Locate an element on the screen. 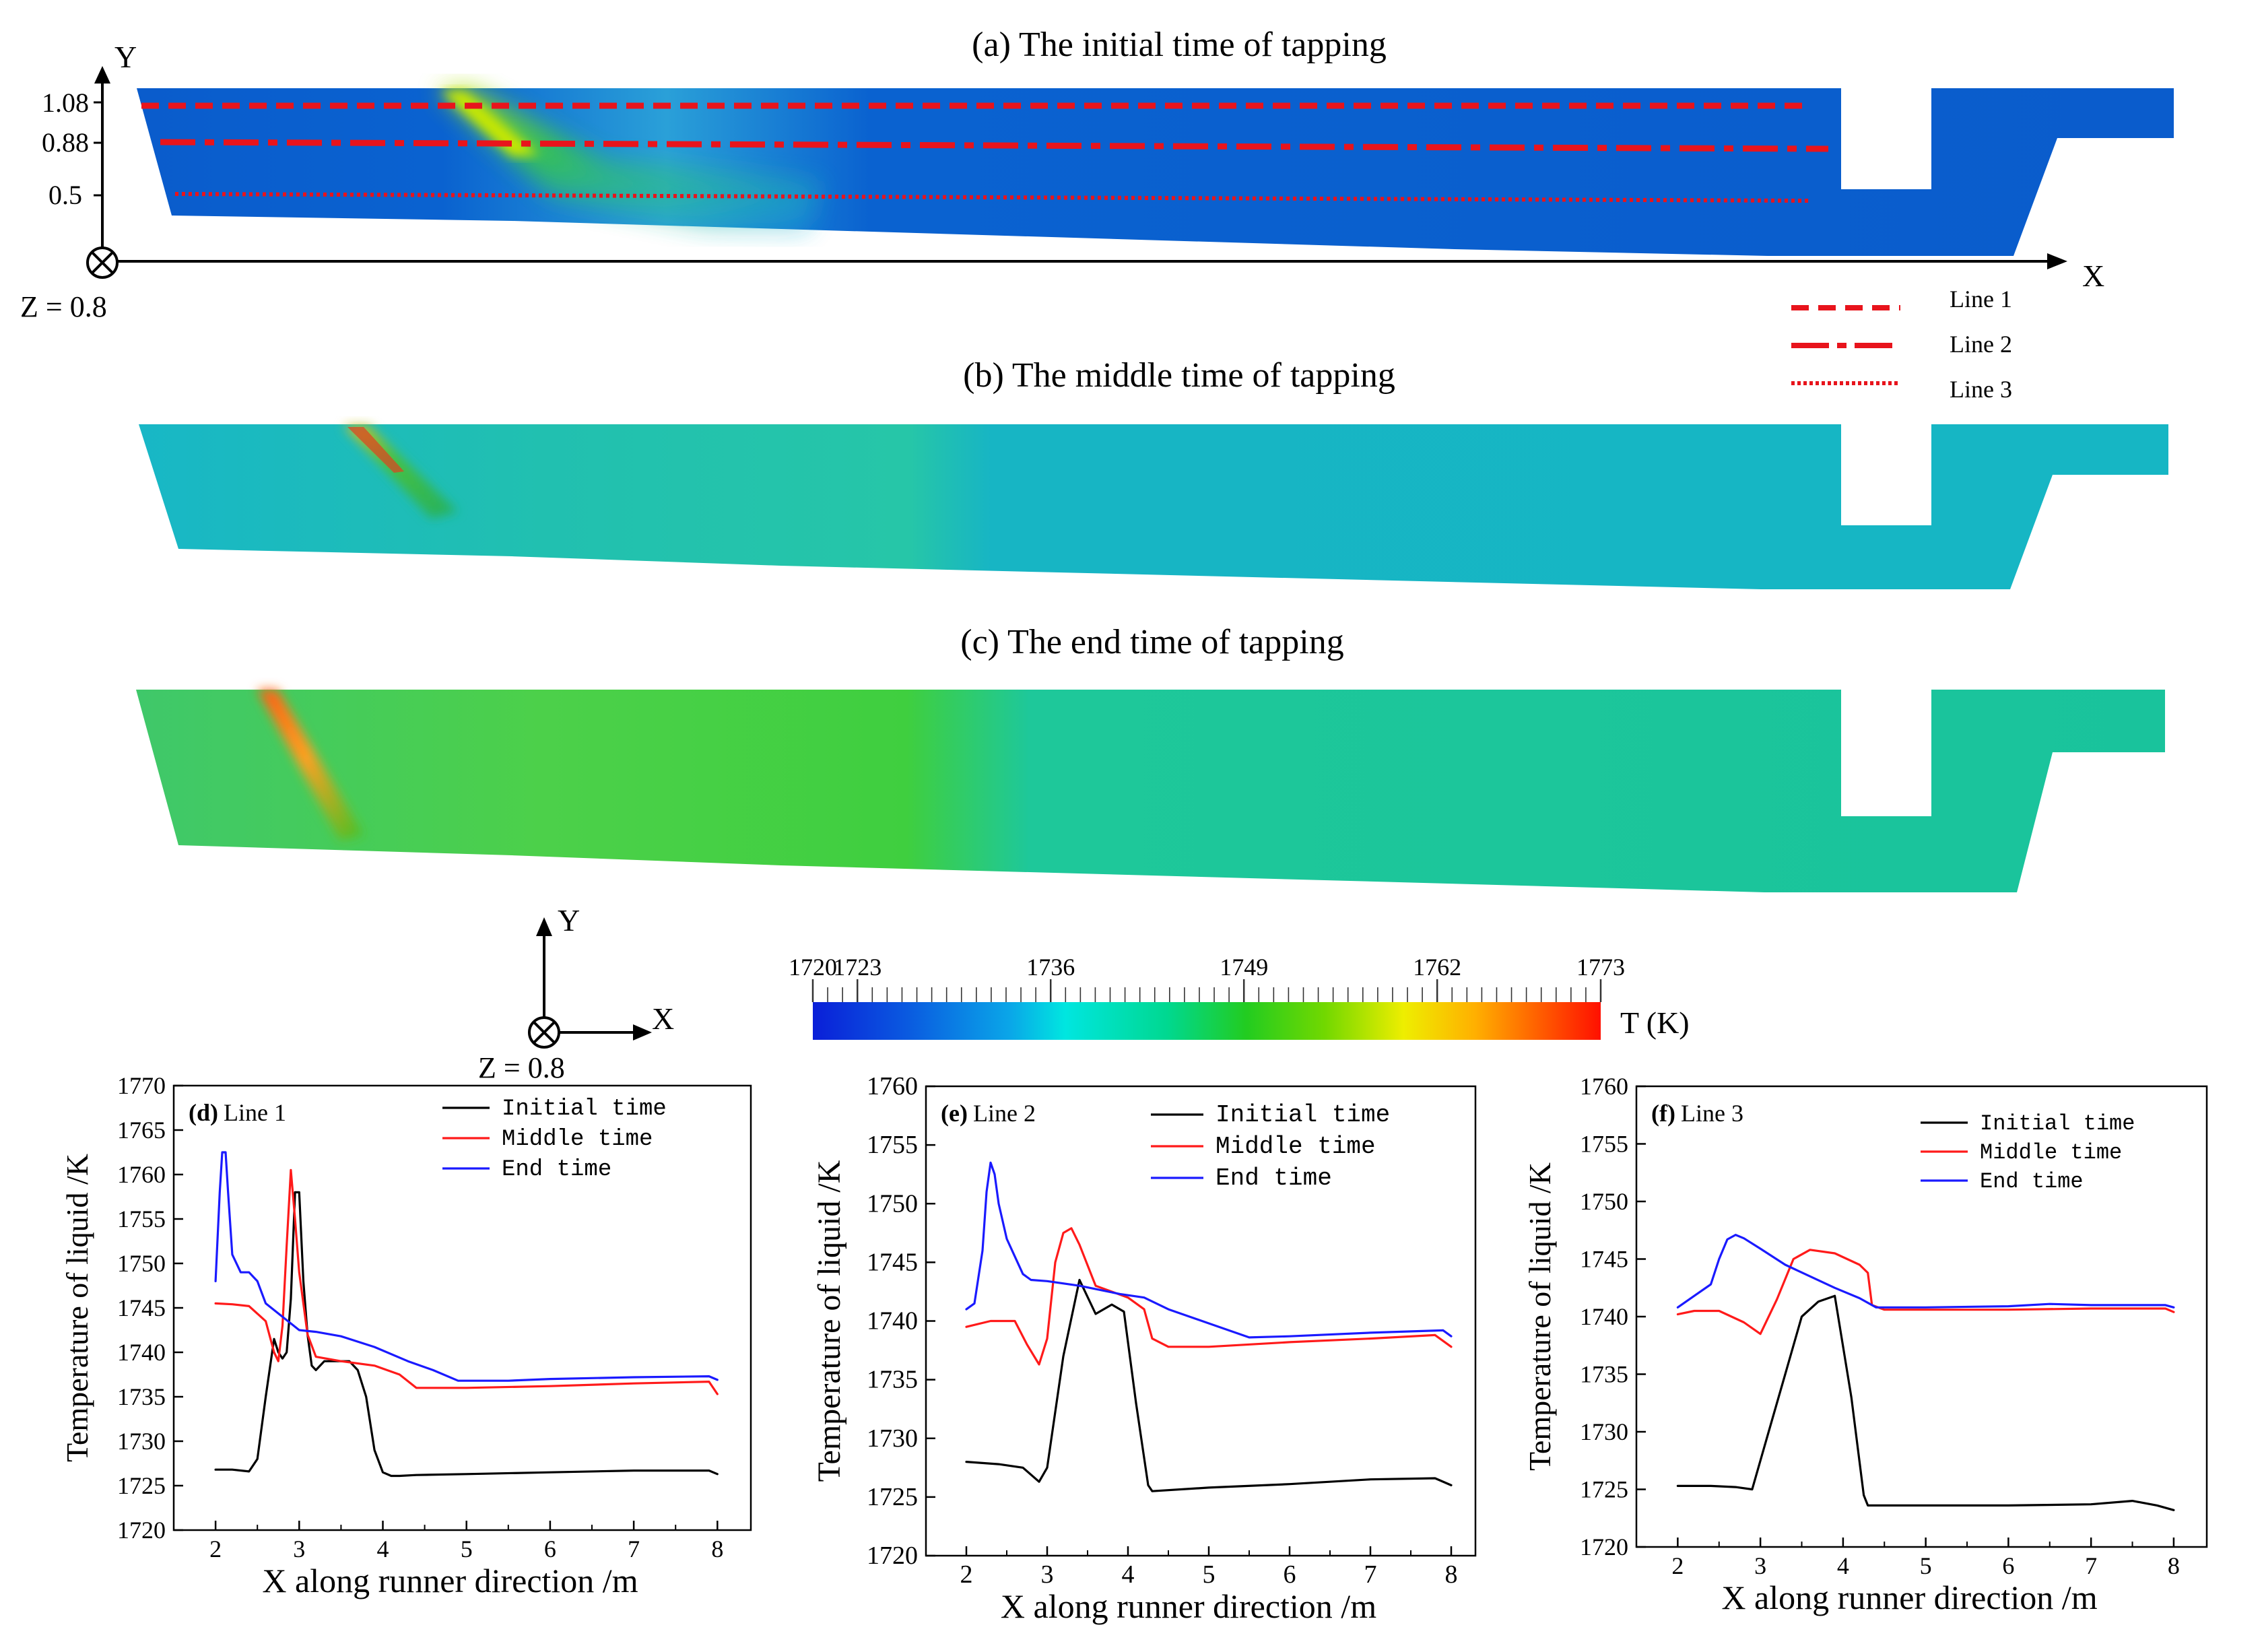 The width and height of the screenshot is (2262, 1652). panel-label: (f) Line 3 is located at coordinates (1697, 1113).